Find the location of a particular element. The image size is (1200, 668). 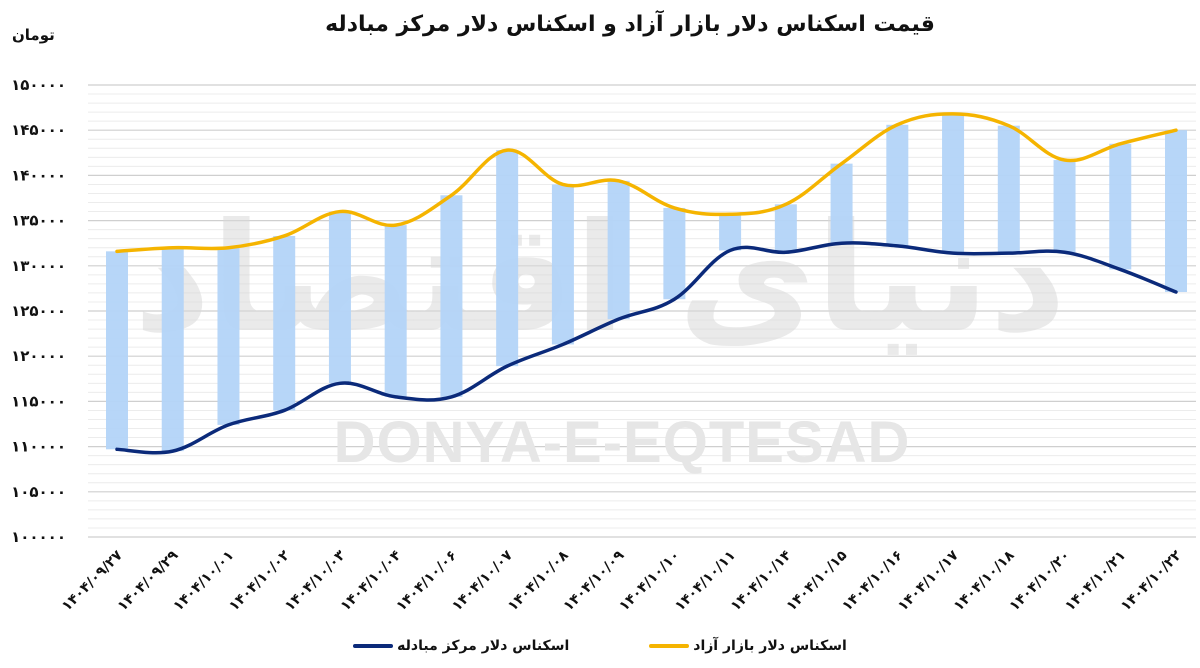

y-tick-label: ۱۱۰۰۰۰ is located at coordinates (38, 447).